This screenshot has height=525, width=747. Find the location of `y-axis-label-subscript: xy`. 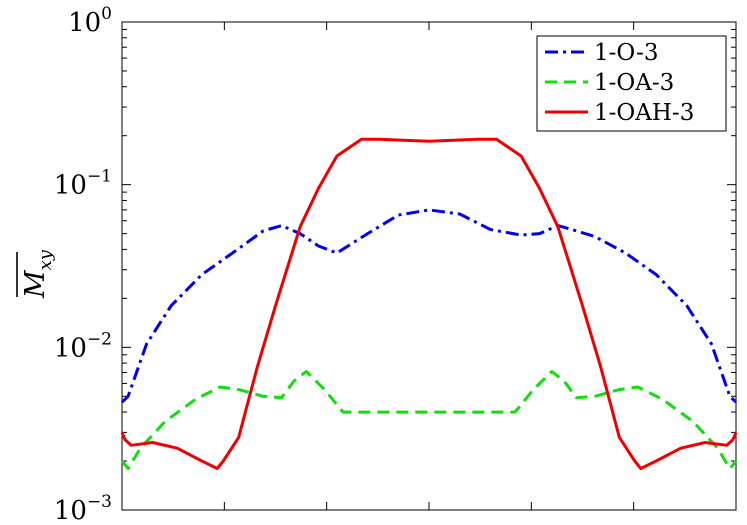

y-axis-label-subscript: xy is located at coordinates (45, 259).